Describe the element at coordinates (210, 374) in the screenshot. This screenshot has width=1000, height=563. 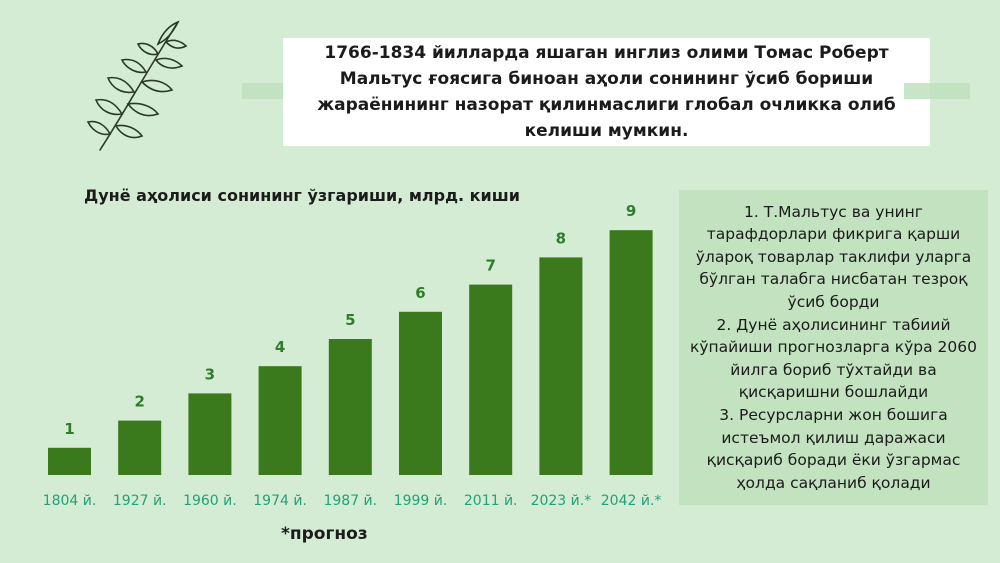
I see `bar-value-label: 3` at that location.